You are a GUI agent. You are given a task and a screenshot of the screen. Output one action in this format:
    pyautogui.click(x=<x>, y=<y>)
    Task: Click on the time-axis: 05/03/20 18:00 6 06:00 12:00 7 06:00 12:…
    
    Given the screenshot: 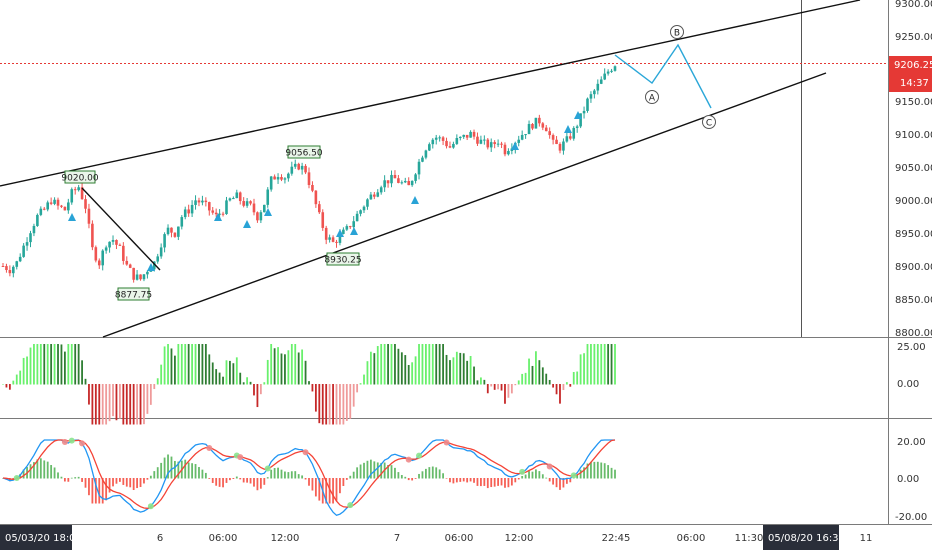 What is the action you would take?
    pyautogui.click(x=436, y=537)
    